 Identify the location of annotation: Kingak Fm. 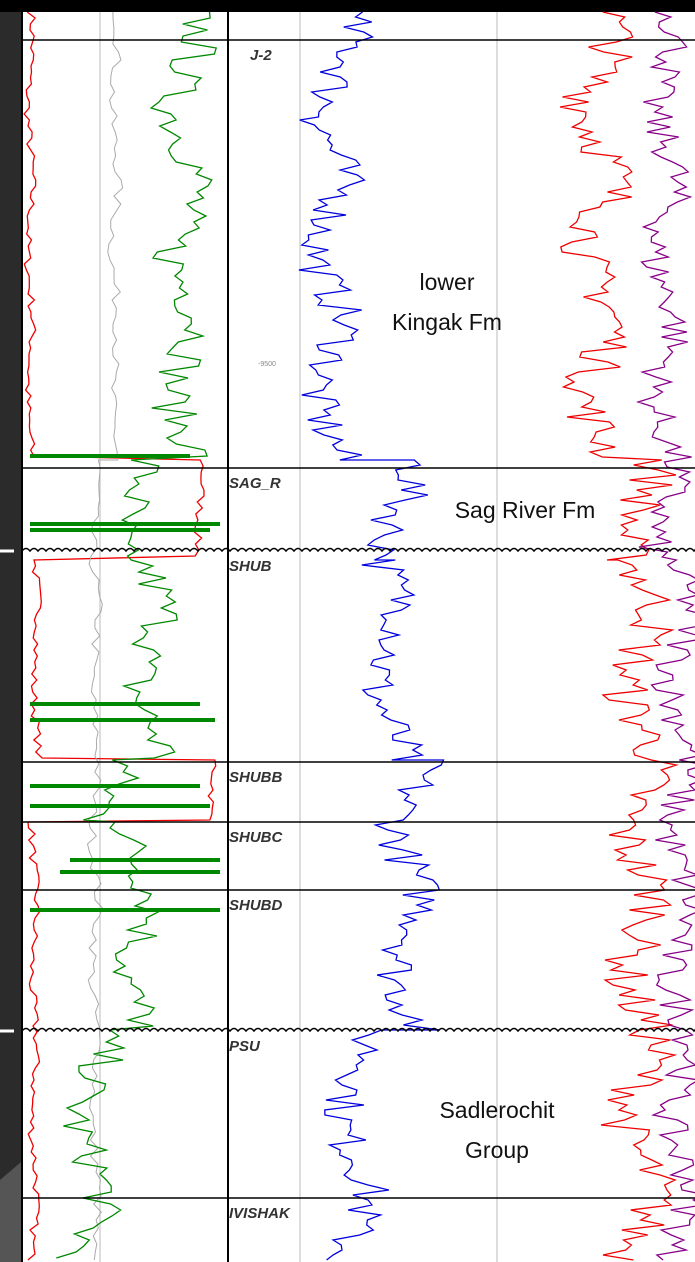
(447, 322).